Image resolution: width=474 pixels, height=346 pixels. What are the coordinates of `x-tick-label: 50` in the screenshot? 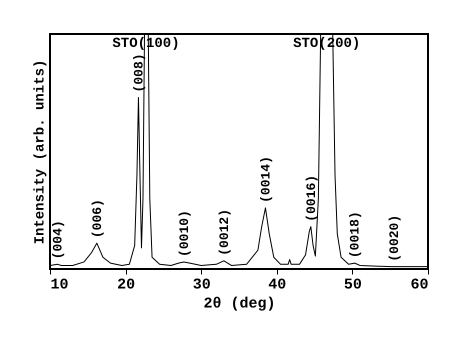 It's located at (353, 285).